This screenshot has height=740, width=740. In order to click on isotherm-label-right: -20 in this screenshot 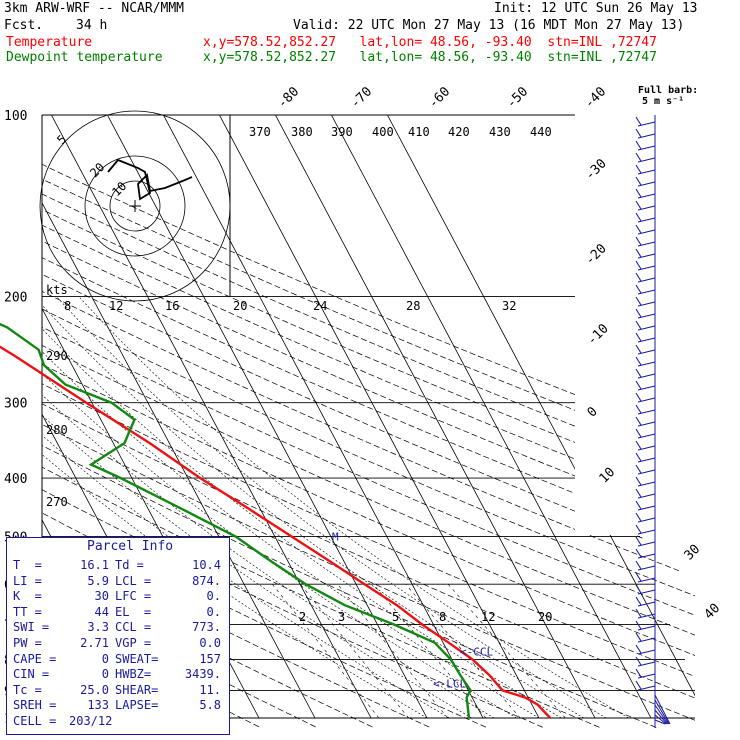, I will do `click(596, 254)`.